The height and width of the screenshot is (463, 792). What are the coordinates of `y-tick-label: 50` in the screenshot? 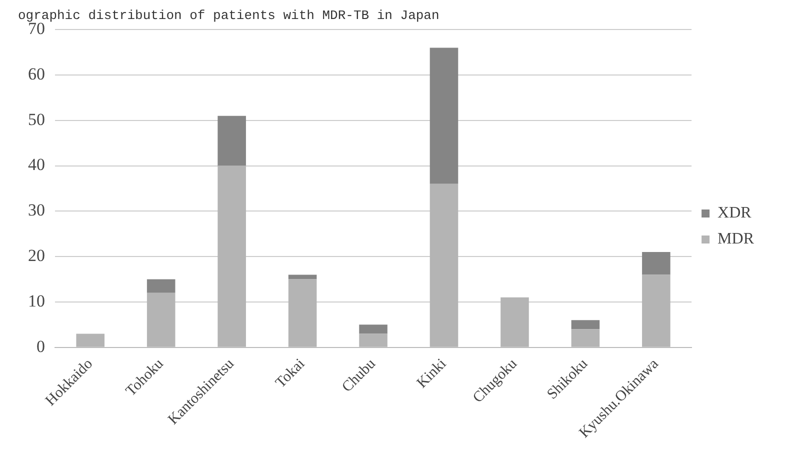 It's located at (36, 119).